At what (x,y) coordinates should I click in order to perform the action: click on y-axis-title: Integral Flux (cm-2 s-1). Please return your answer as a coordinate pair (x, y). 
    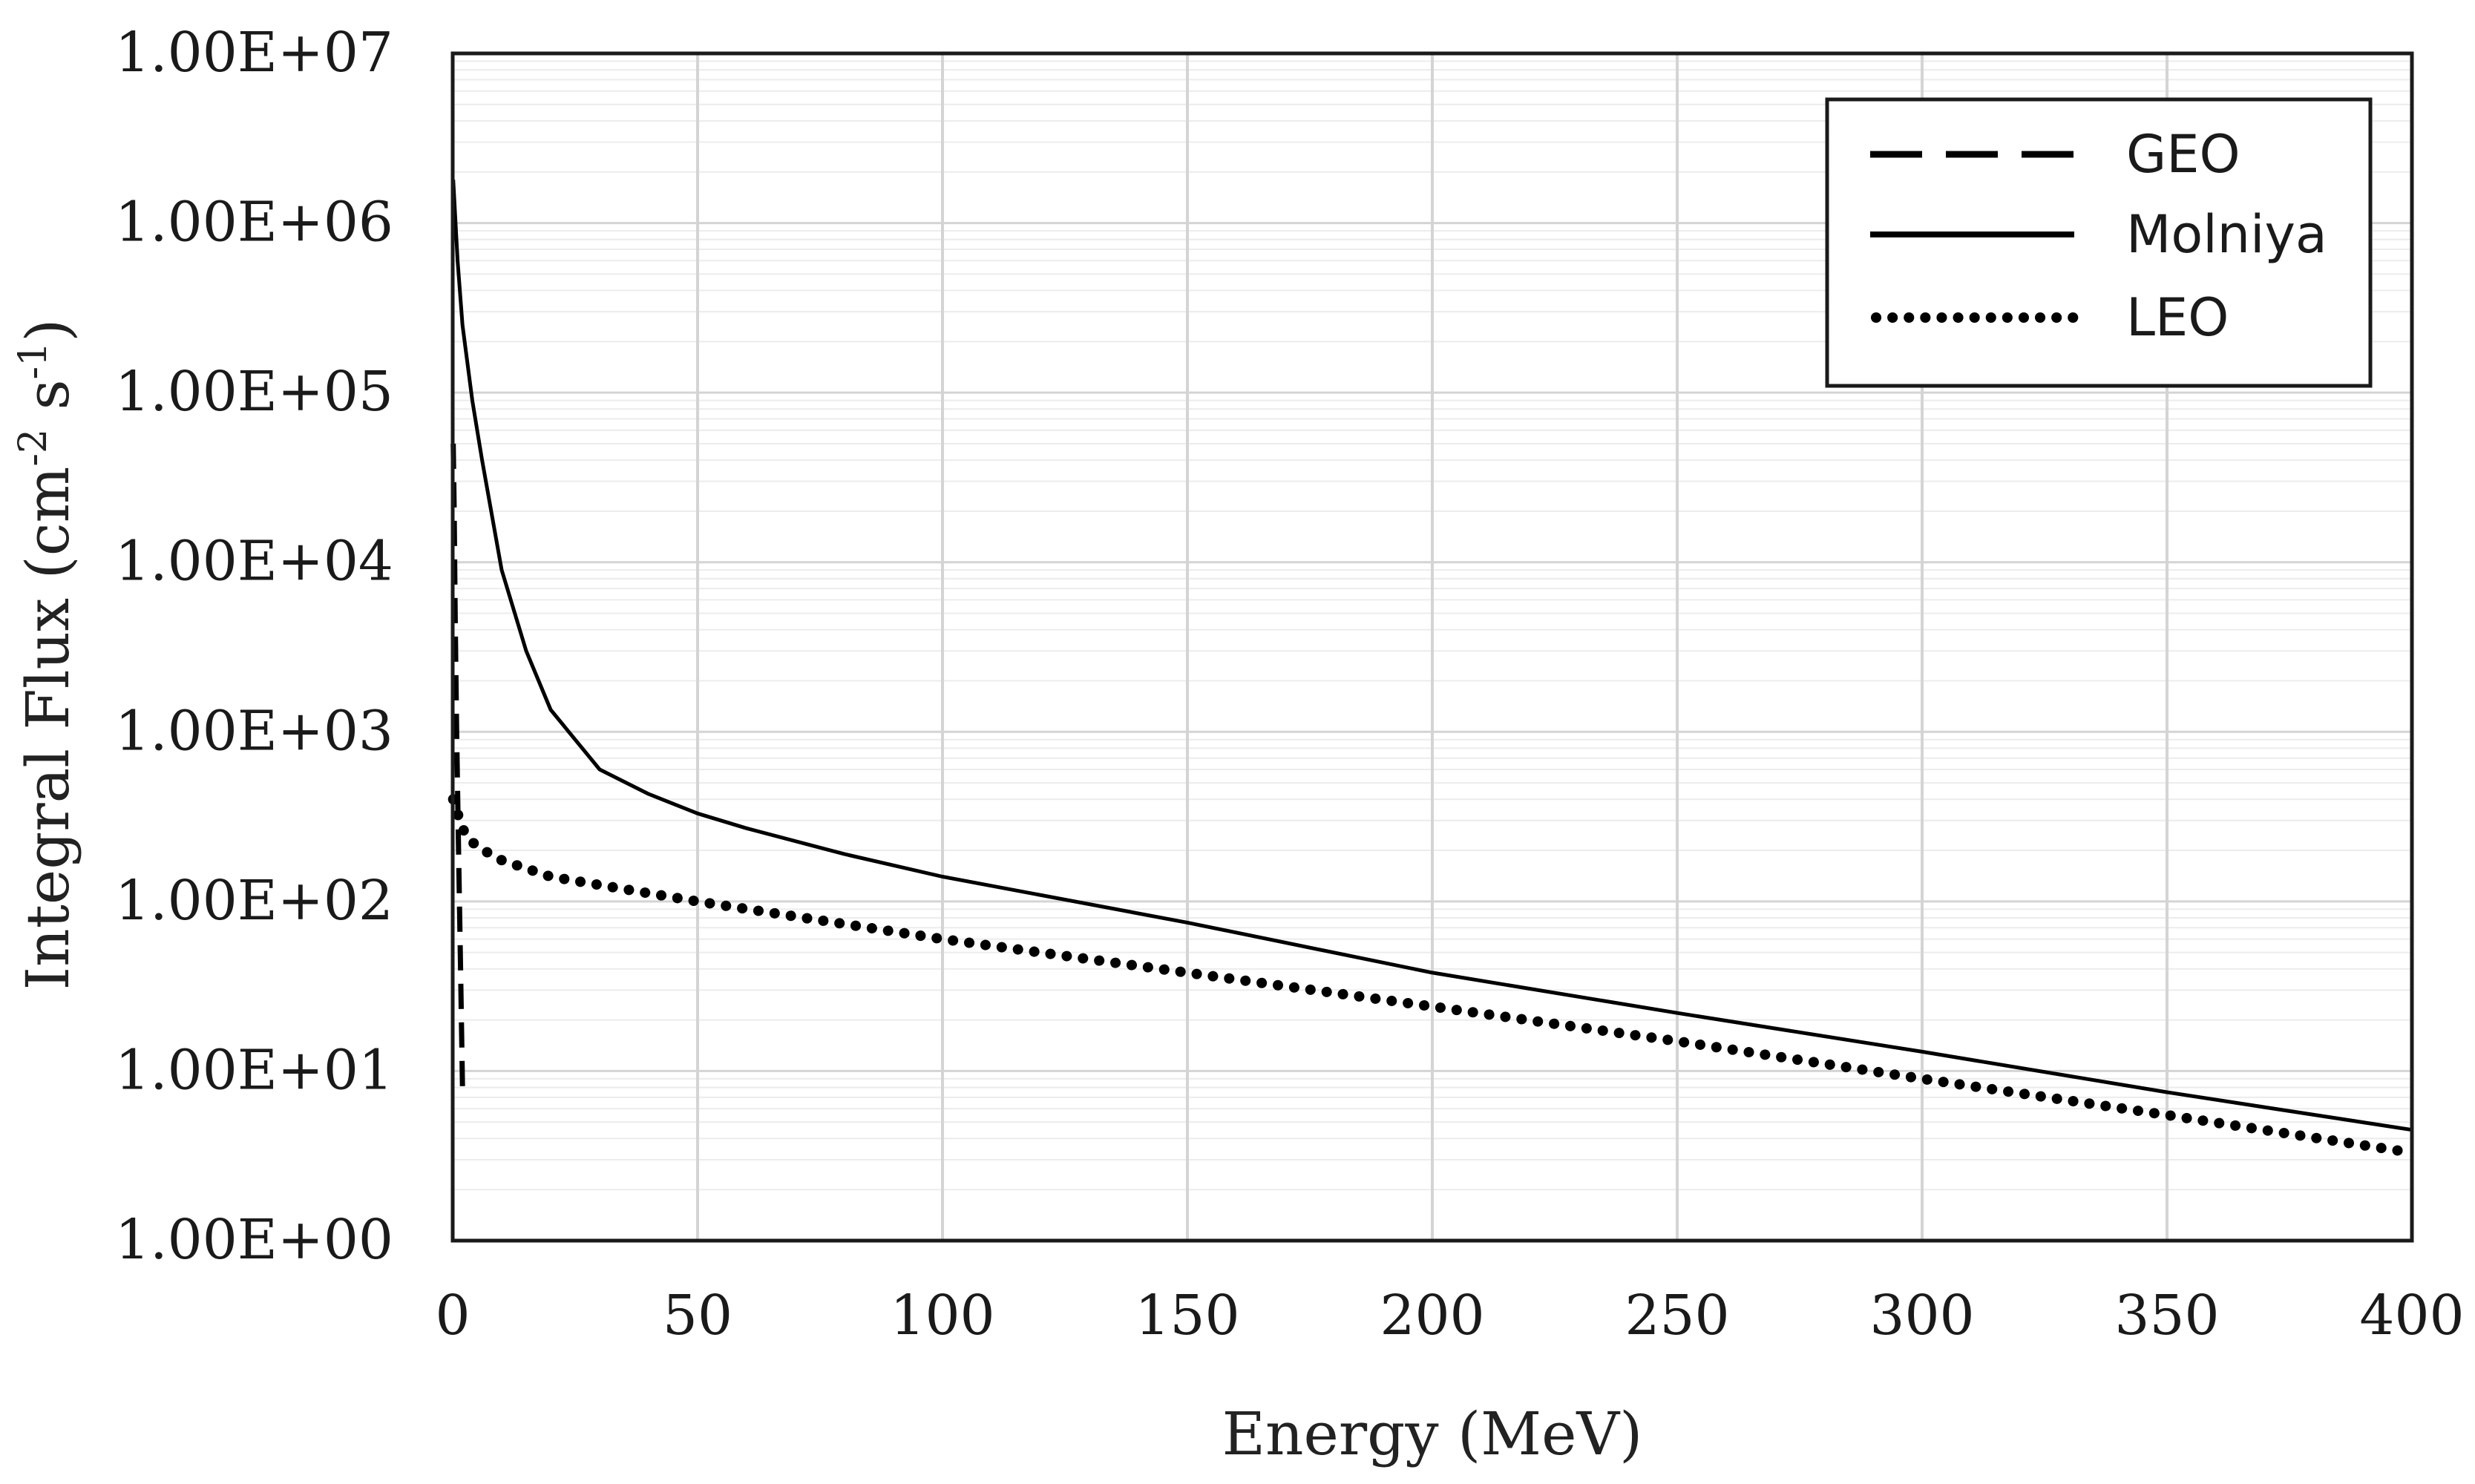
    Looking at the image, I should click on (46, 655).